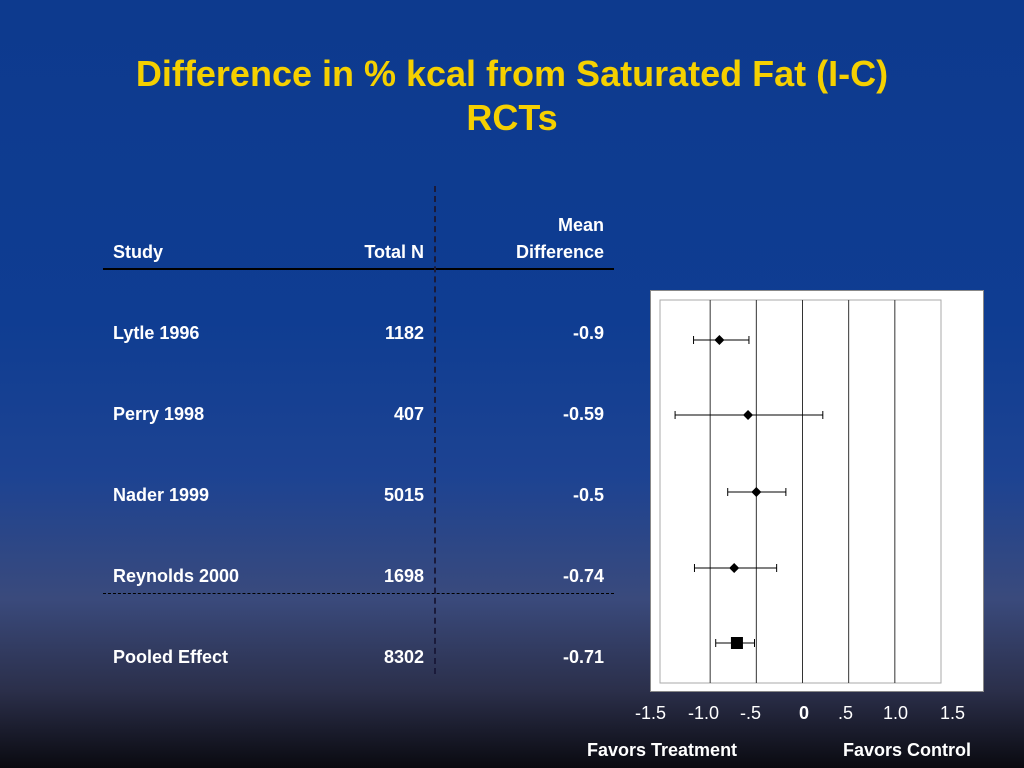 The image size is (1024, 768). What do you see at coordinates (161, 495) in the screenshot?
I see `row-3-study: Nader 1999` at bounding box center [161, 495].